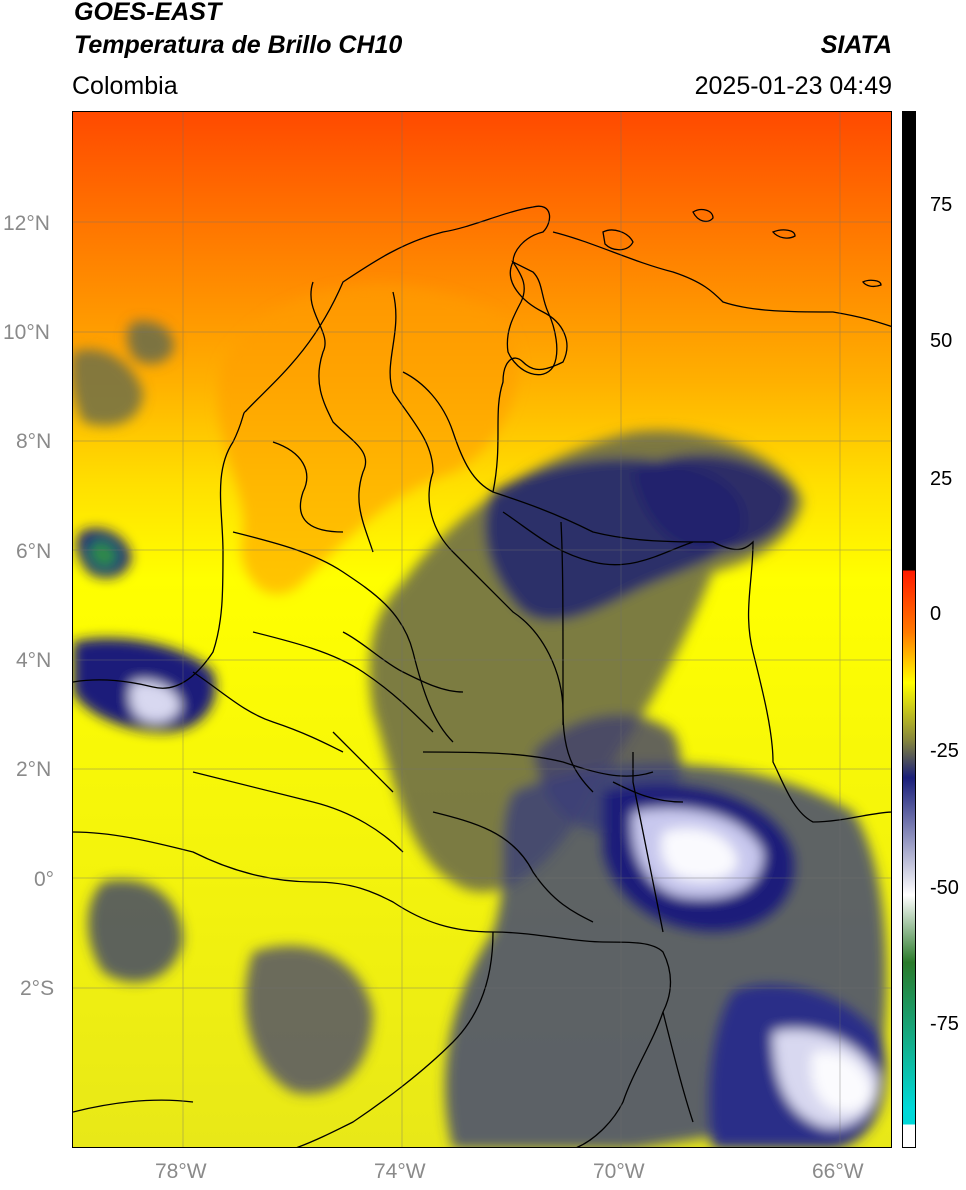 The image size is (966, 1190). I want to click on colorbar-tick-0: 0, so click(936, 614).